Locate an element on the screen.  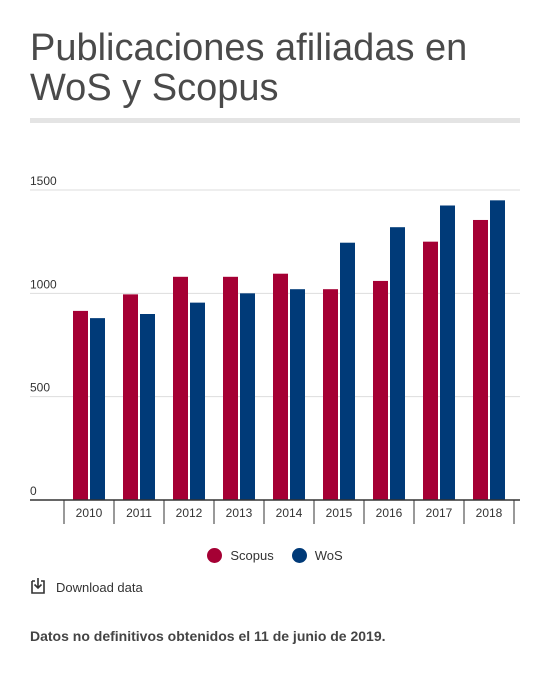
y-tick-label-1500: 1500 is located at coordinates (43, 181).